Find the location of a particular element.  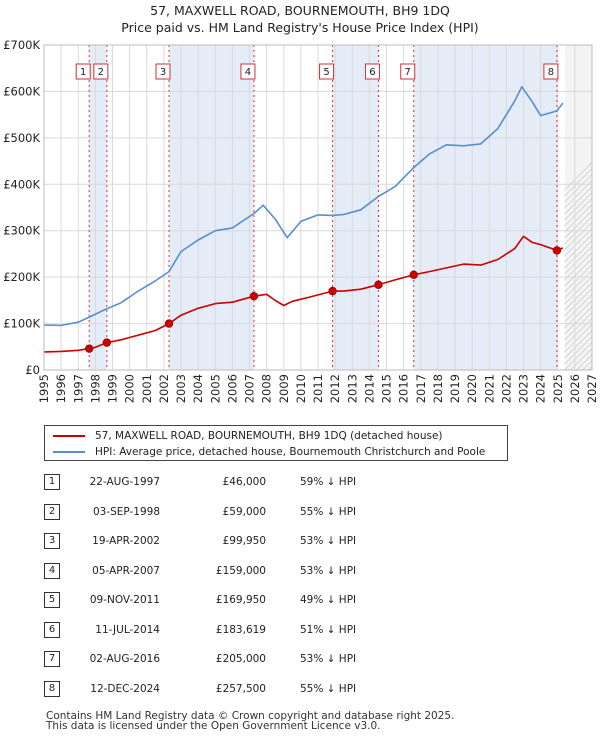

x-tick-label: 2026 is located at coordinates (575, 388).